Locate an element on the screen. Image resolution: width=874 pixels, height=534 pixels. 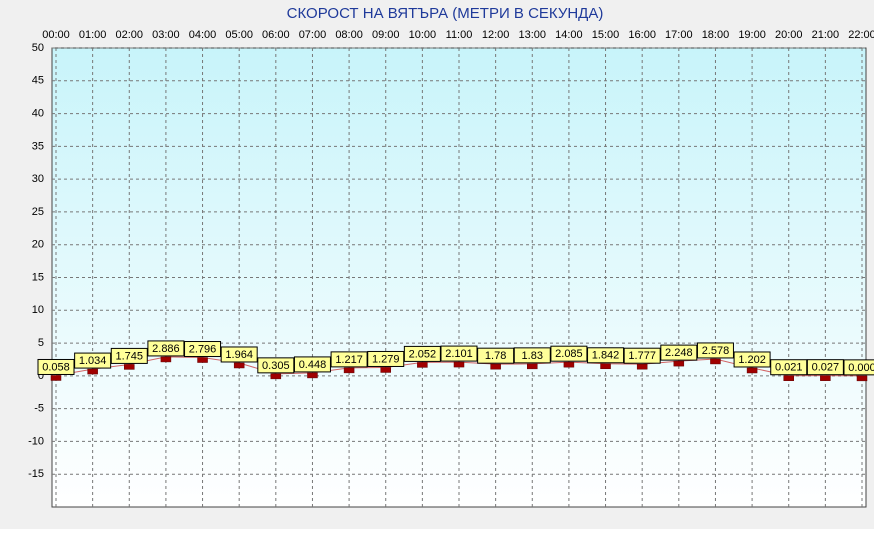
y-tick-label: -5 is located at coordinates (39, 409).